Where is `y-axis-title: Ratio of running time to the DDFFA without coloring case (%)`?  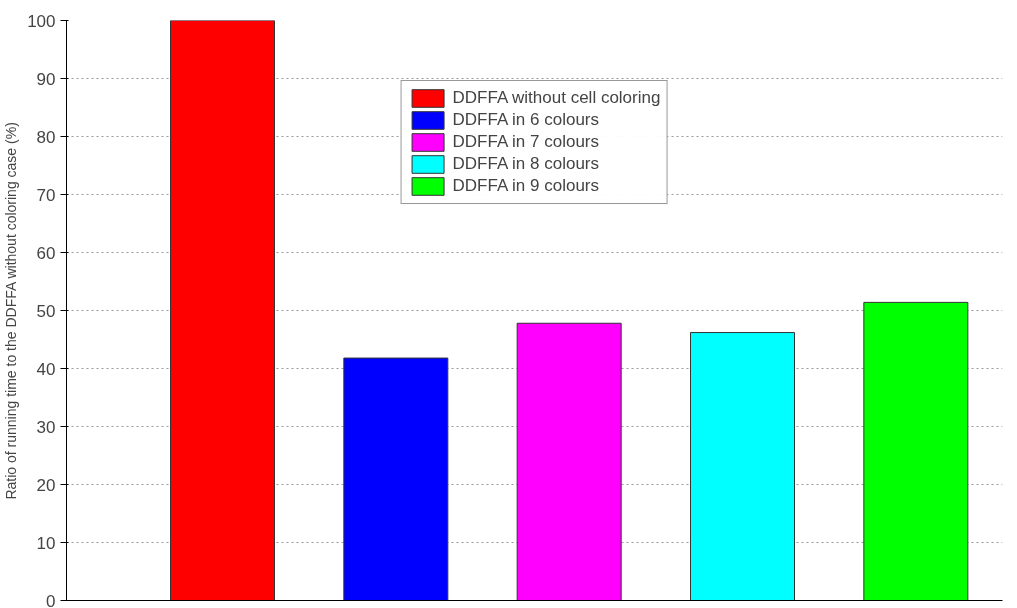 y-axis-title: Ratio of running time to the DDFFA without coloring case (%) is located at coordinates (11, 311).